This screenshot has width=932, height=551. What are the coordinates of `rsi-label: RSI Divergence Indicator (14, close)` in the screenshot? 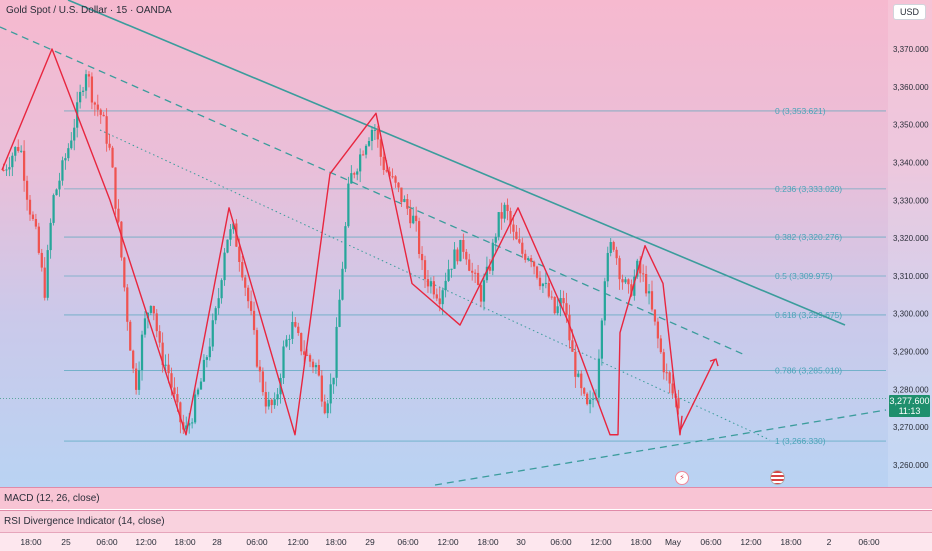 It's located at (84, 521).